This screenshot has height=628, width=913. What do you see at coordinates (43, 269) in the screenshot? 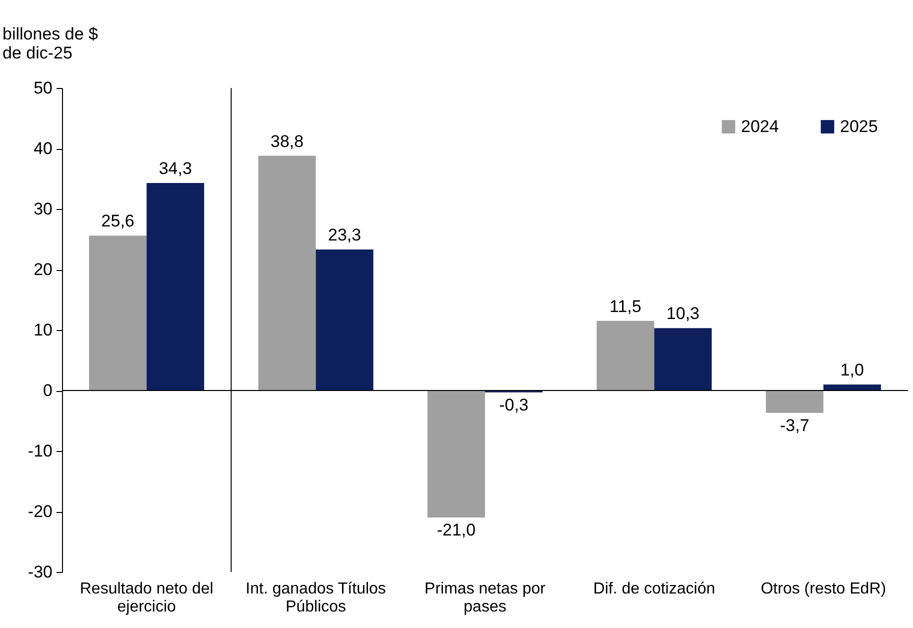
I see `y-tick-label: 20` at bounding box center [43, 269].